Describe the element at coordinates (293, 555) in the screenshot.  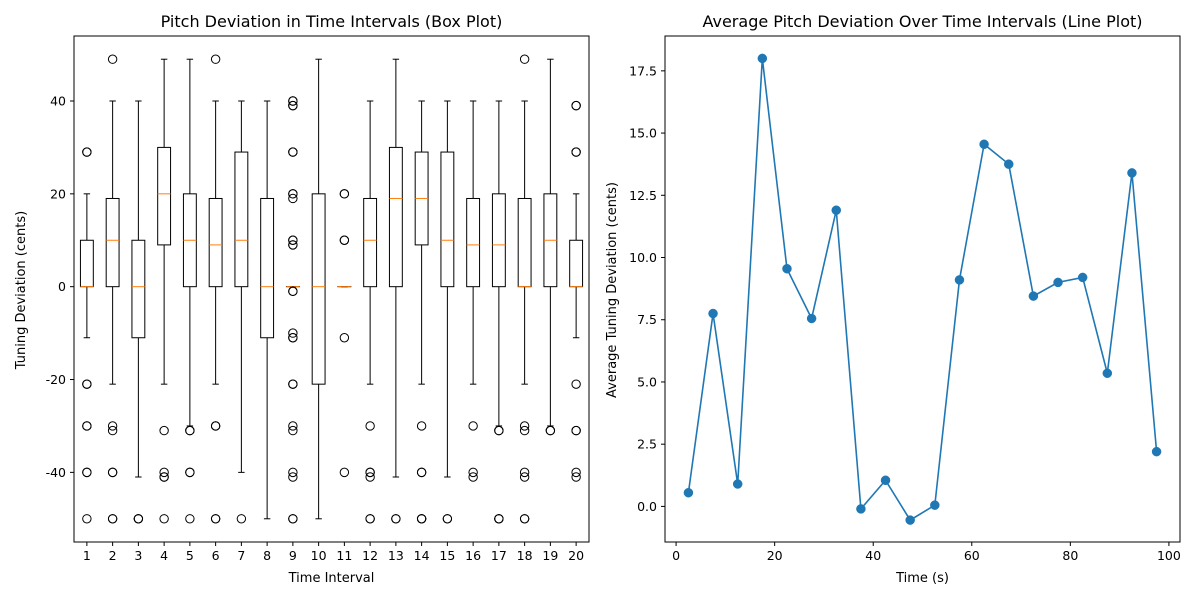
I see `box-x-tick-label: 9` at that location.